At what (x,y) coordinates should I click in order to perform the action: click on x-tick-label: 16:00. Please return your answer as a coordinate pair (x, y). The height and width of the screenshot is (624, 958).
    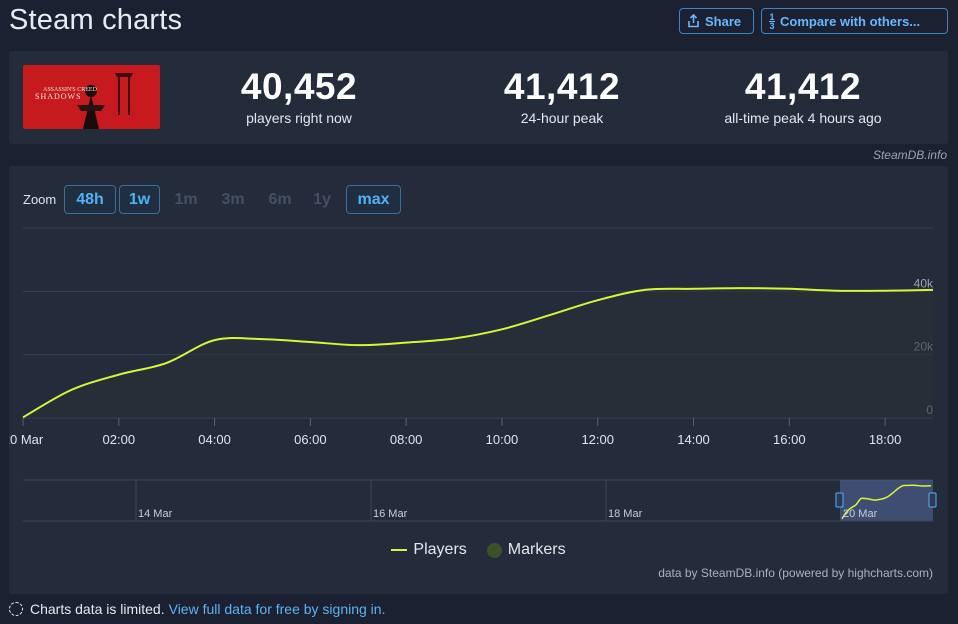
    Looking at the image, I should click on (789, 439).